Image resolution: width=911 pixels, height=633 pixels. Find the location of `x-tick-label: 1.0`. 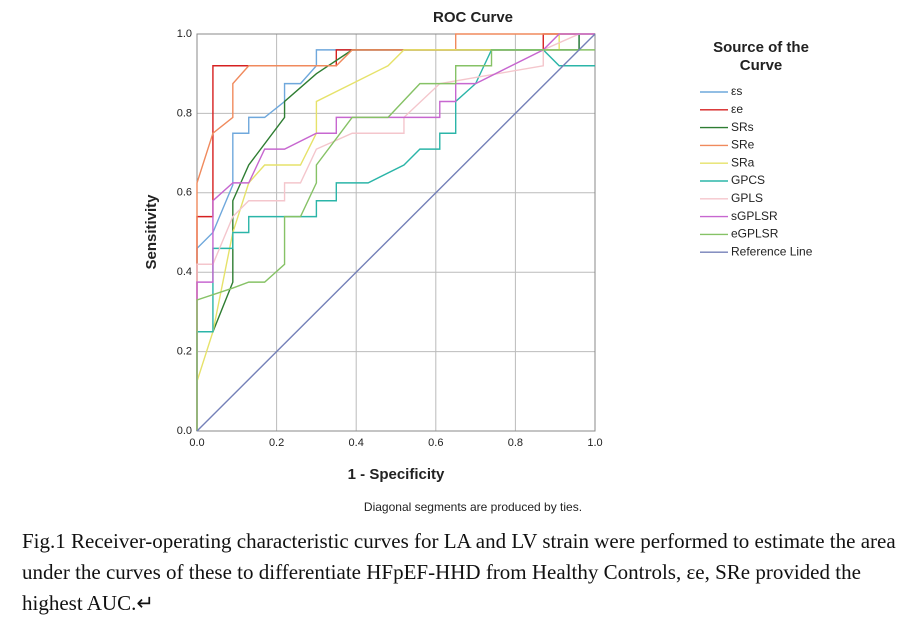

x-tick-label: 1.0 is located at coordinates (594, 443).